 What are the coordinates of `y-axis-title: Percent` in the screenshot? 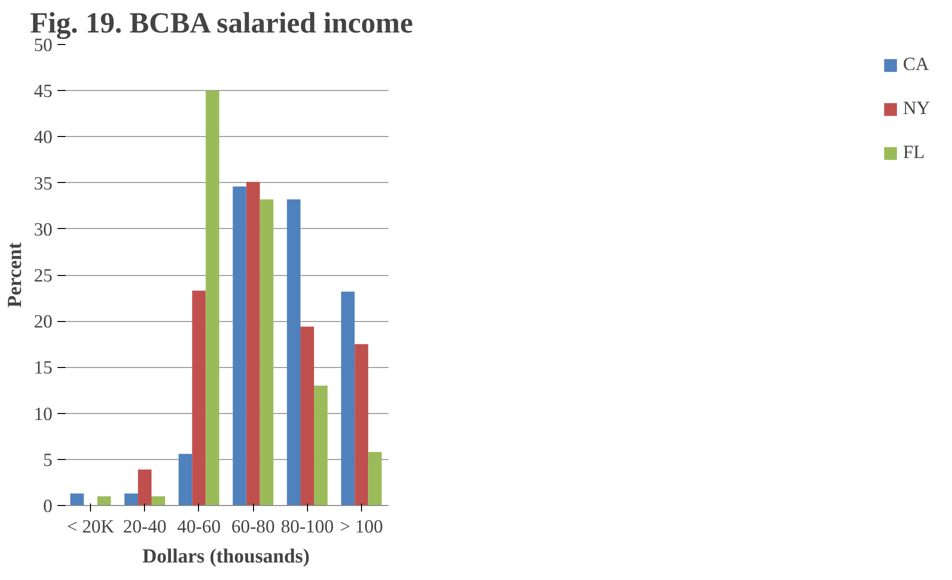 It's located at (15, 275).